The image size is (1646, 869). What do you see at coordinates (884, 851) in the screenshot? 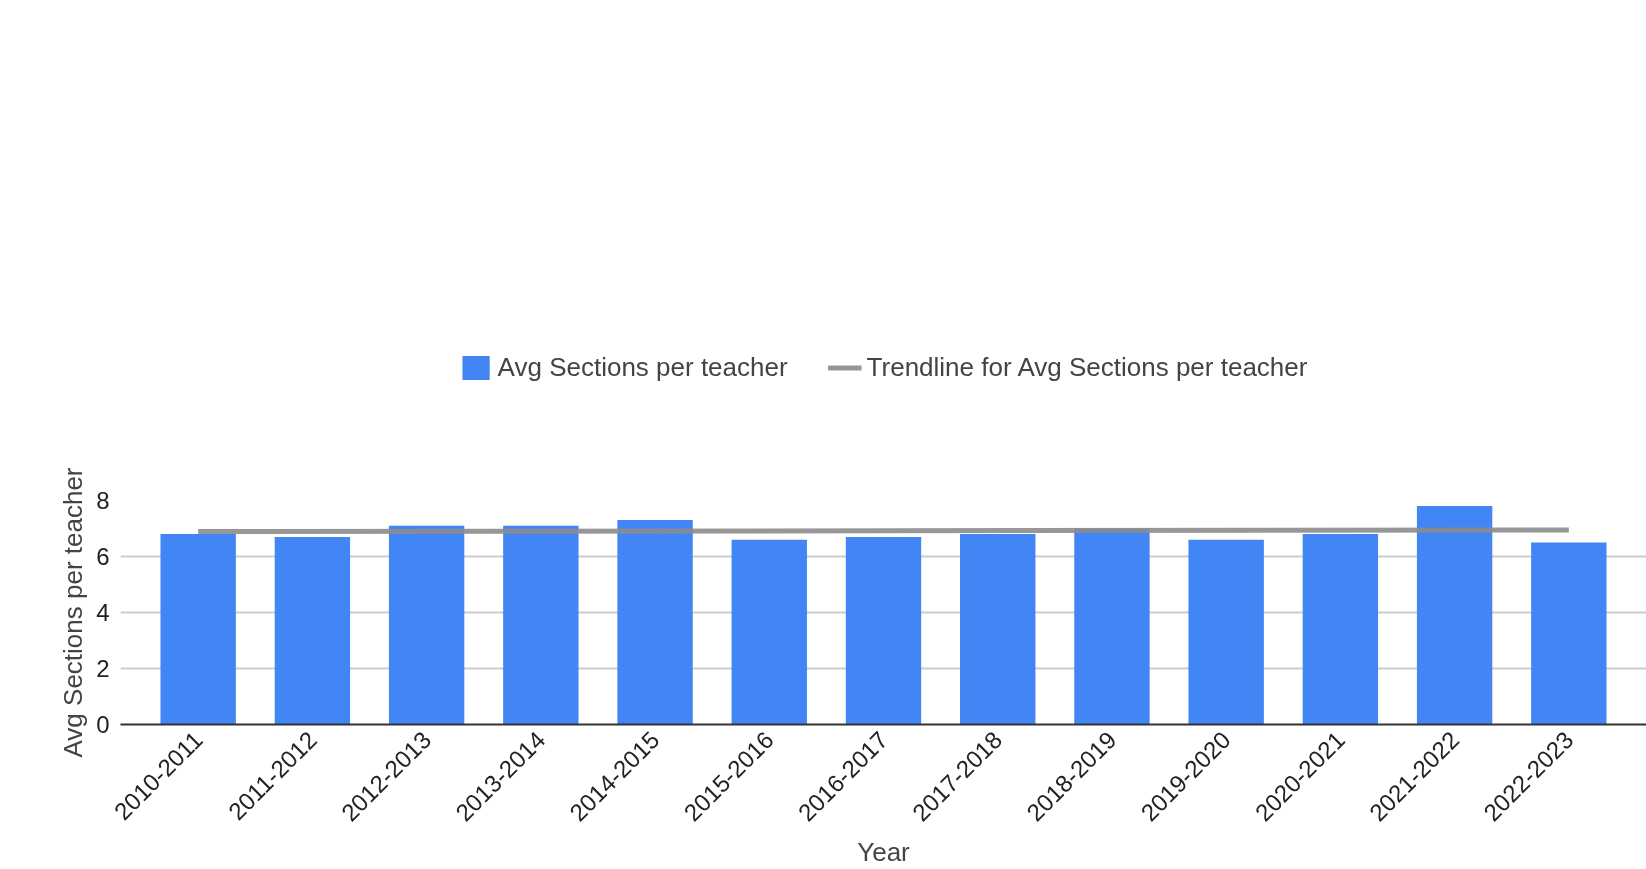
I see `x-axis-title: Year` at bounding box center [884, 851].